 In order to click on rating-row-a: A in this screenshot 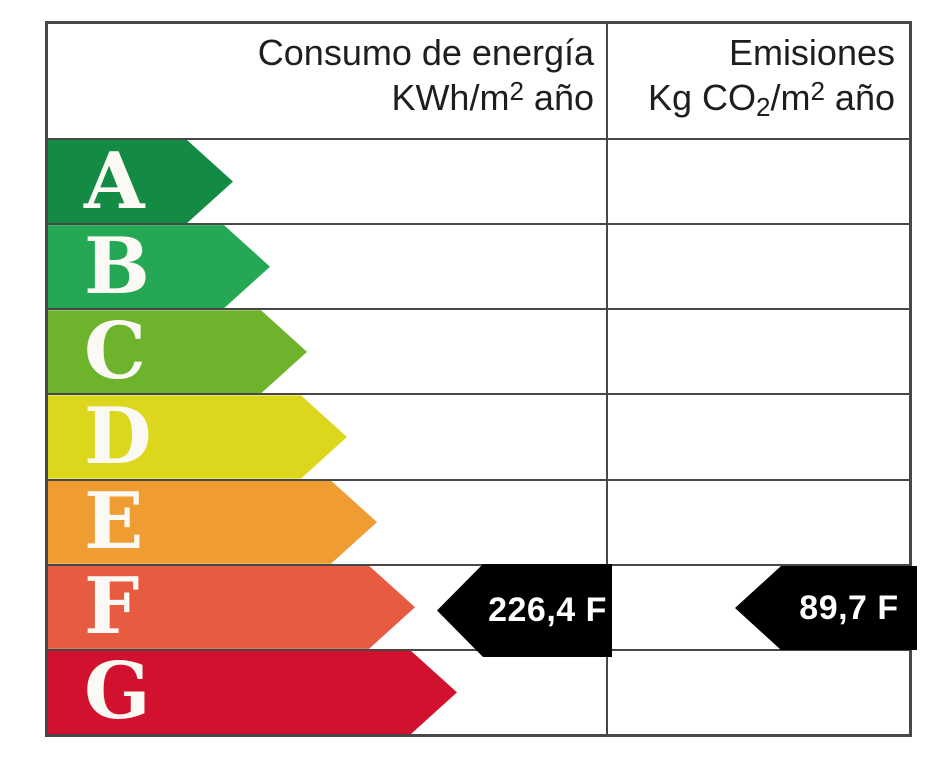, I will do `click(478, 183)`.